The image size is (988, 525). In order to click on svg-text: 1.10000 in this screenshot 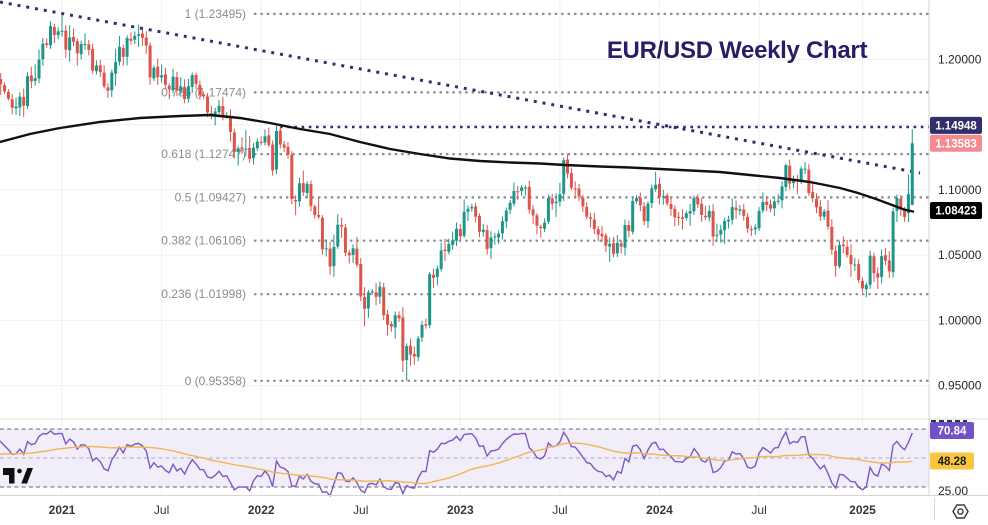, I will do `click(960, 190)`.